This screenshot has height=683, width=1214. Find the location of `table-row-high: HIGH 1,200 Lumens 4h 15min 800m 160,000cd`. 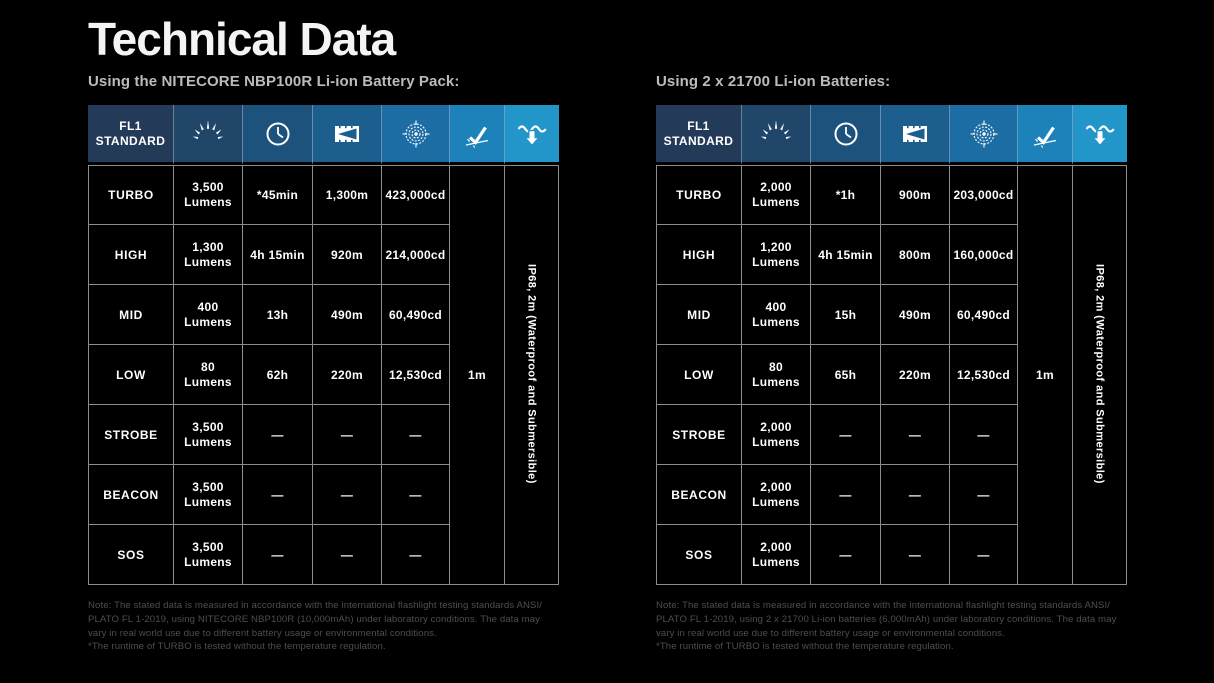

table-row-high: HIGH 1,200 Lumens 4h 15min 800m 160,000cd is located at coordinates (891, 255).